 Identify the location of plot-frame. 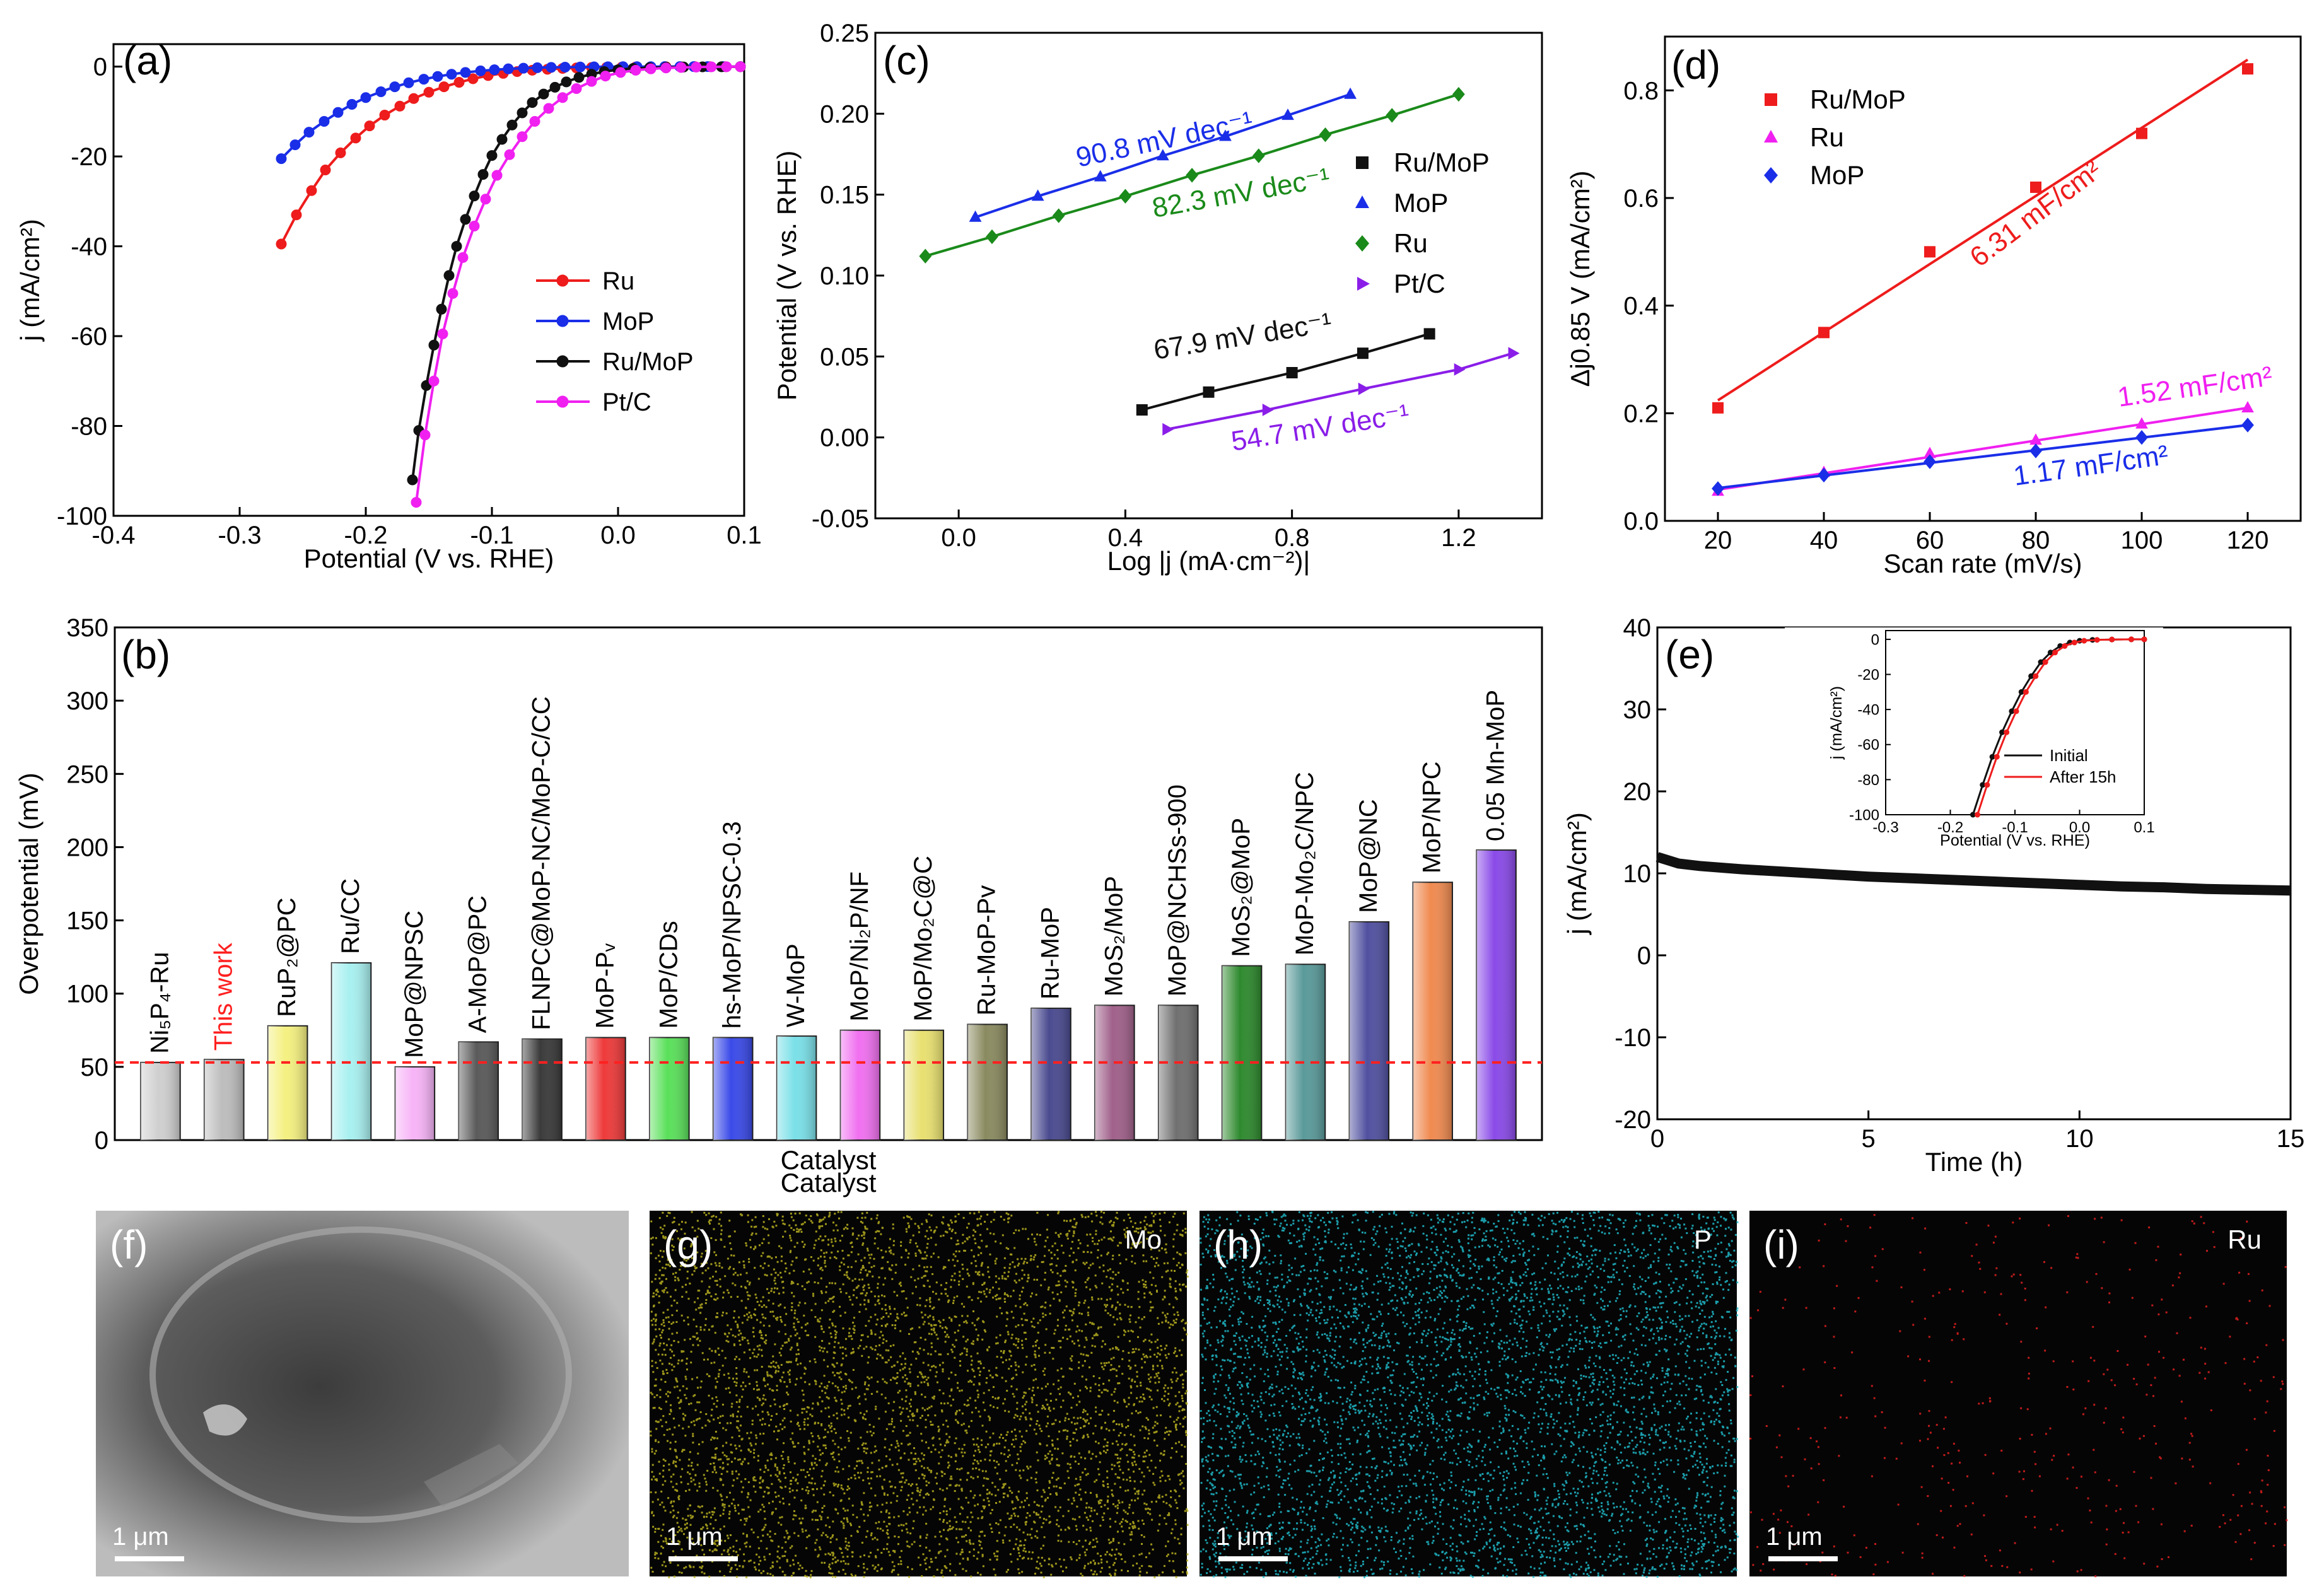
(428, 280).